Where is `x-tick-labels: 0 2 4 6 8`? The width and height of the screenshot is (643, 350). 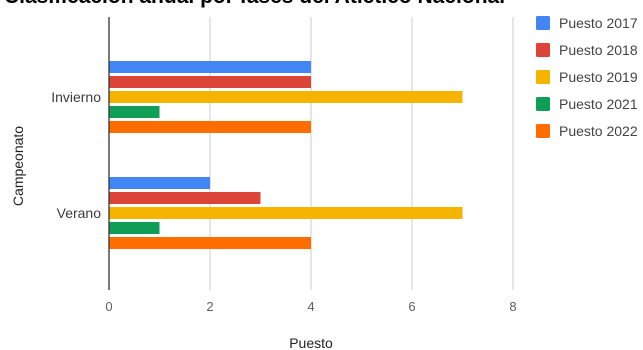 x-tick-labels: 0 2 4 6 8 is located at coordinates (310, 306).